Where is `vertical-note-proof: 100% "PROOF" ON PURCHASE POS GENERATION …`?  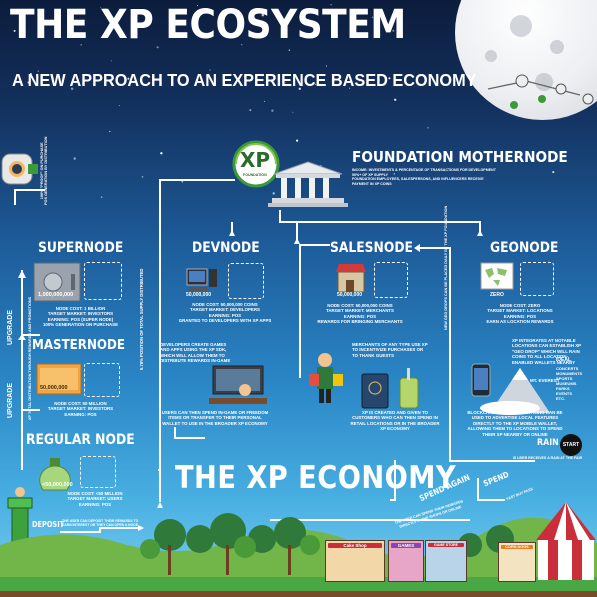 vertical-note-proof: 100% "PROOF" ON PURCHASE POS GENERATION … is located at coordinates (44, 170).